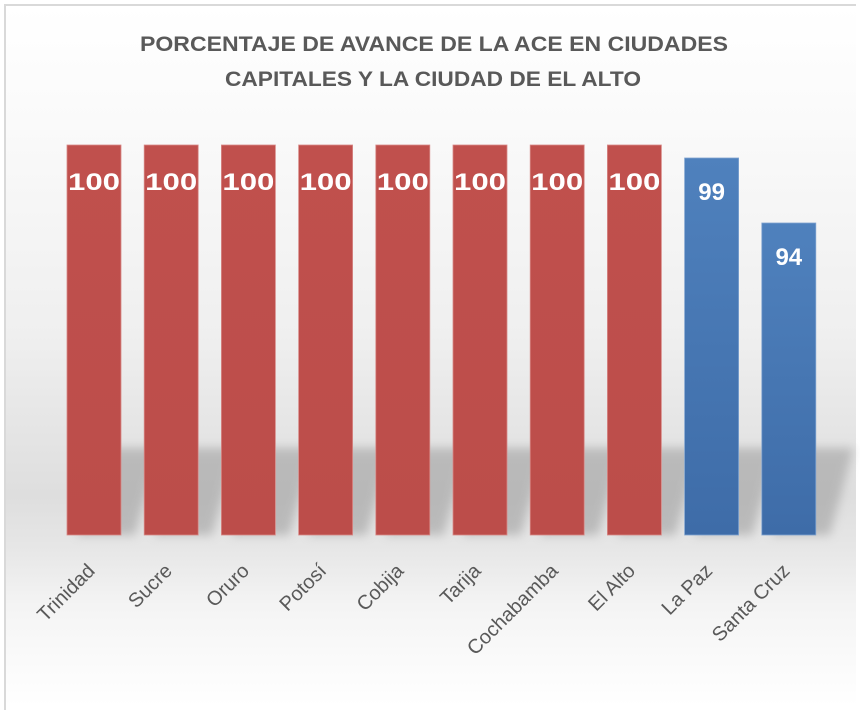 Image resolution: width=860 pixels, height=712 pixels. What do you see at coordinates (688, 590) in the screenshot?
I see `x-label-la-paz: La Paz` at bounding box center [688, 590].